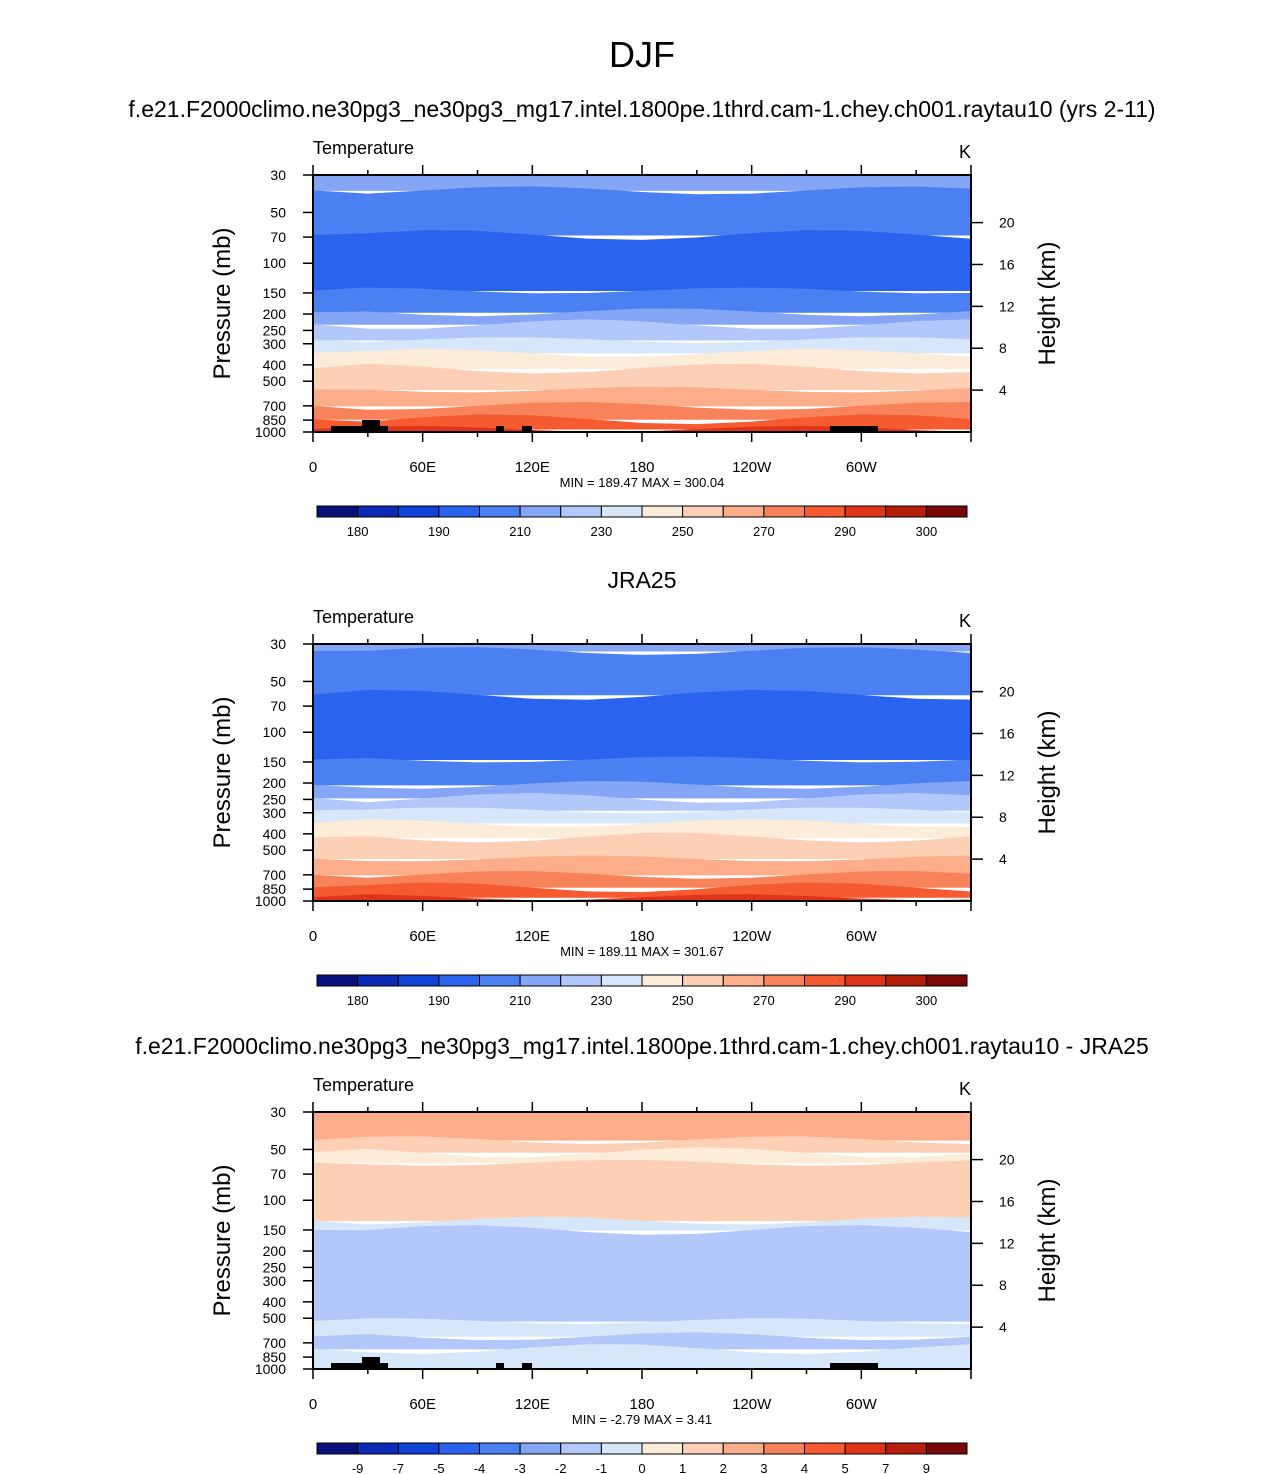 The image size is (1285, 1474). What do you see at coordinates (358, 1467) in the screenshot?
I see `colorbar-label: -9` at bounding box center [358, 1467].